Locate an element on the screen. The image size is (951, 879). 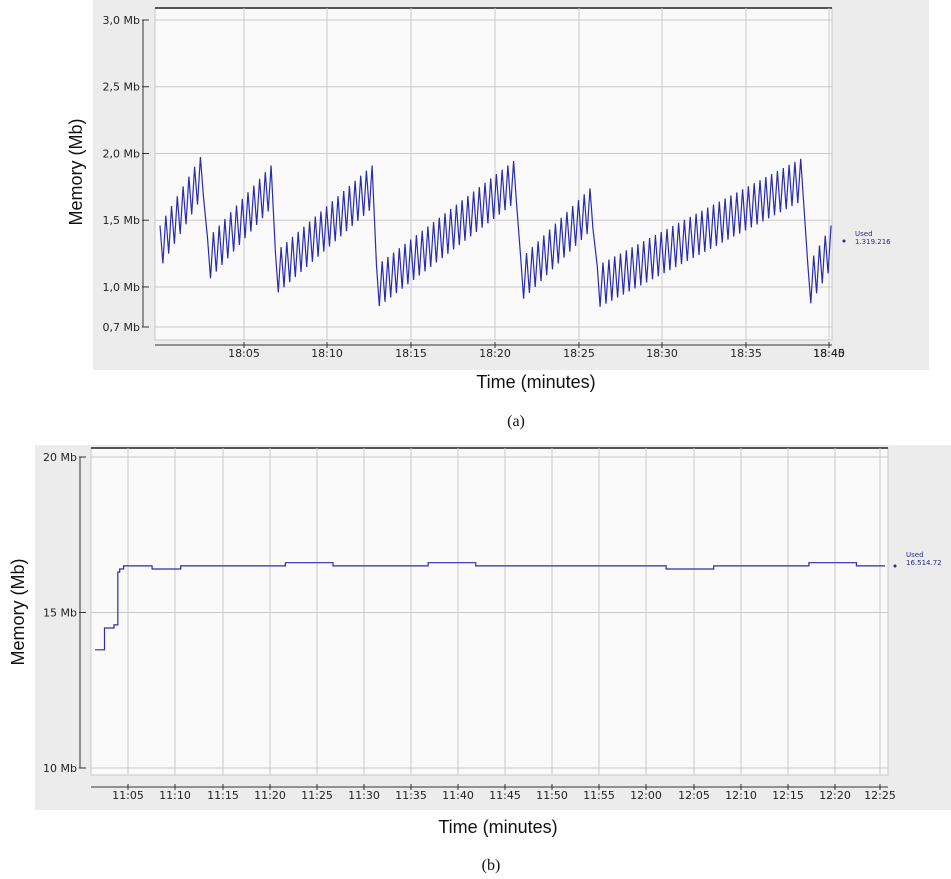
x-tick-label: 11:55 is located at coordinates (599, 795).